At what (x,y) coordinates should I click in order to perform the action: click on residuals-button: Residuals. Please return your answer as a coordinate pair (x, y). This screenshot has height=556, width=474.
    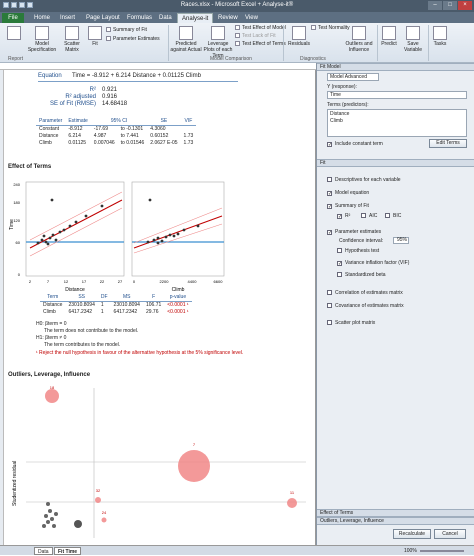
    Looking at the image, I should click on (299, 36).